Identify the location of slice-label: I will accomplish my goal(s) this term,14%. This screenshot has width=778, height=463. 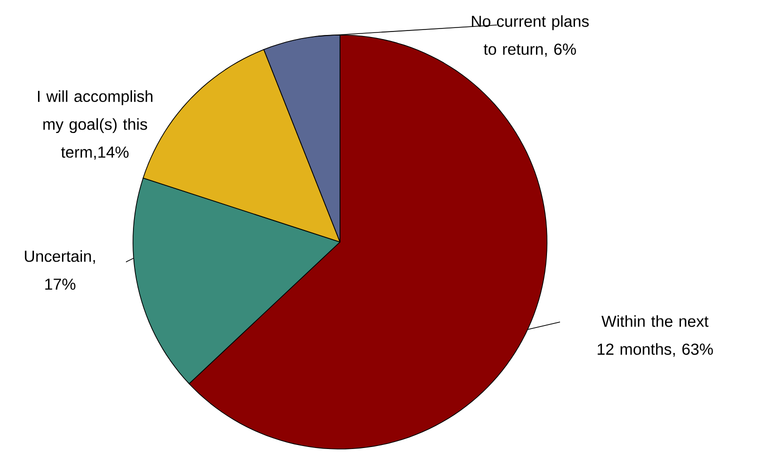
(95, 125).